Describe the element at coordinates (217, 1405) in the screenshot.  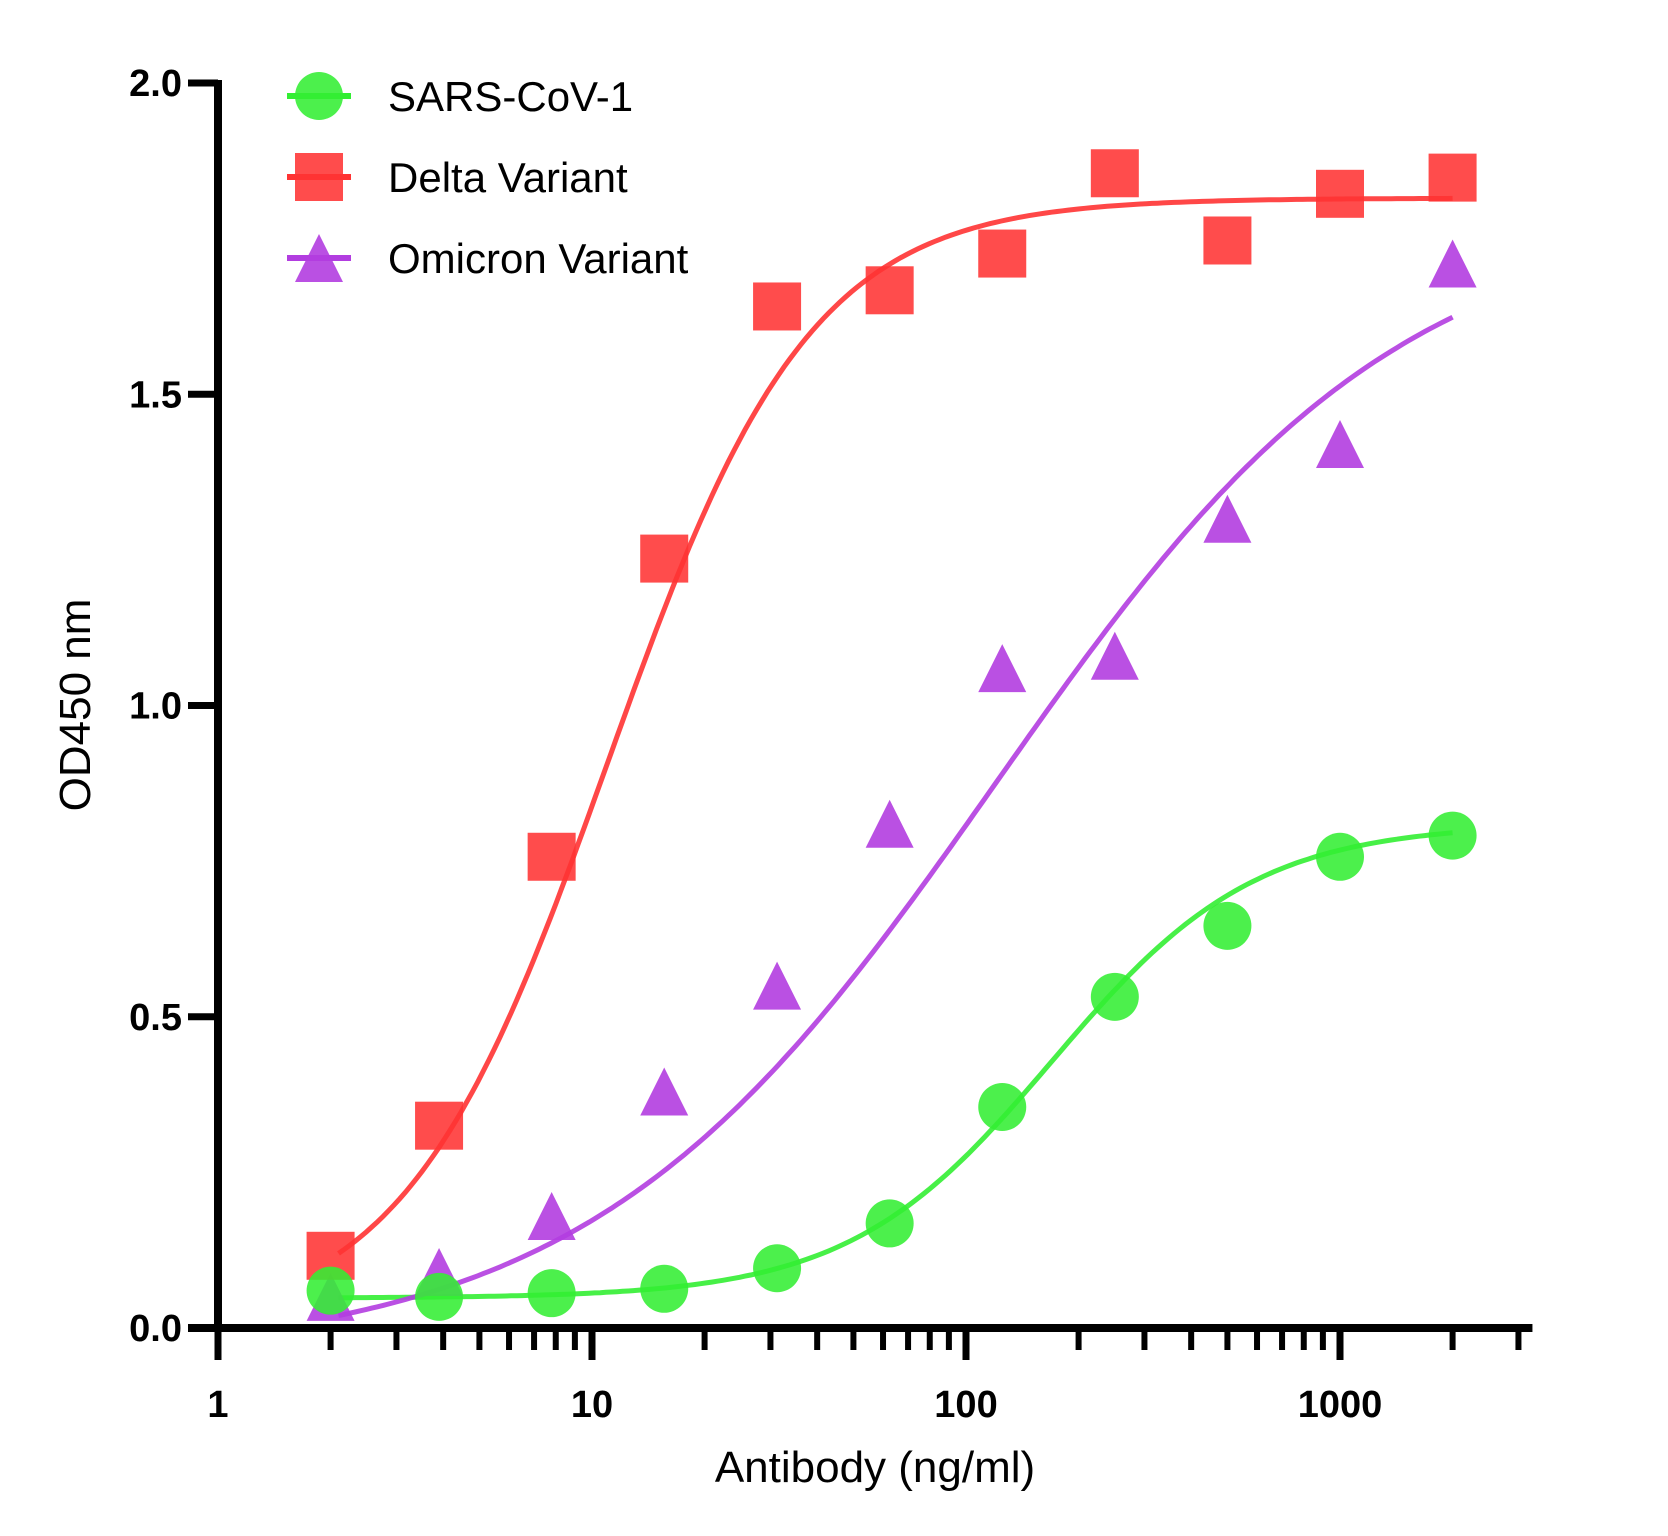
I see `x-tick-label: 1` at that location.